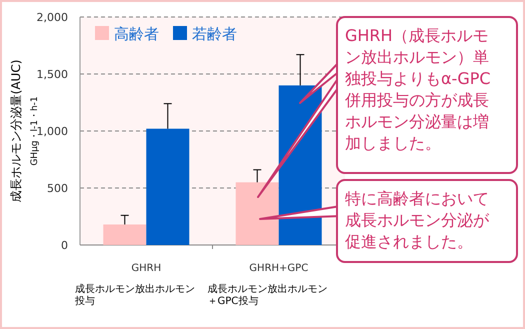  Describe the element at coordinates (268, 295) in the screenshot. I see `text: 成長ホルモン放出ホルモン＋GPC投与` at that location.